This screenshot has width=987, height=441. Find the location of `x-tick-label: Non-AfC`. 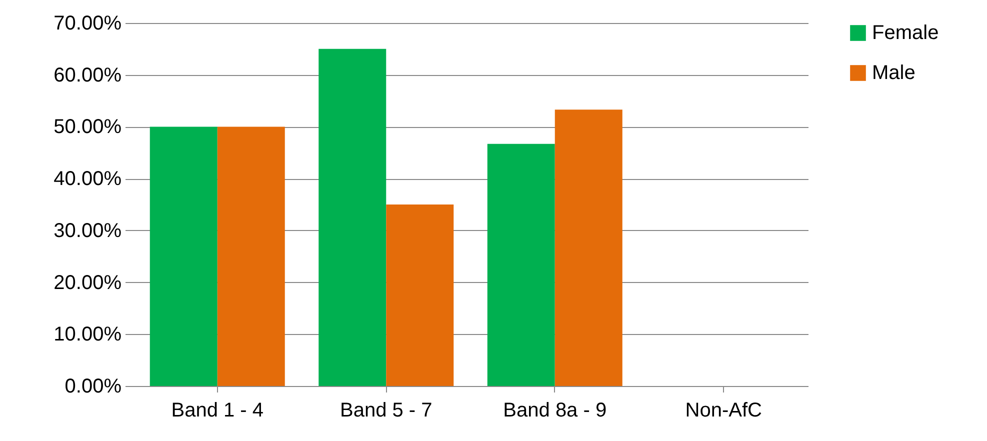

x-tick-label: Non-AfC is located at coordinates (723, 411).